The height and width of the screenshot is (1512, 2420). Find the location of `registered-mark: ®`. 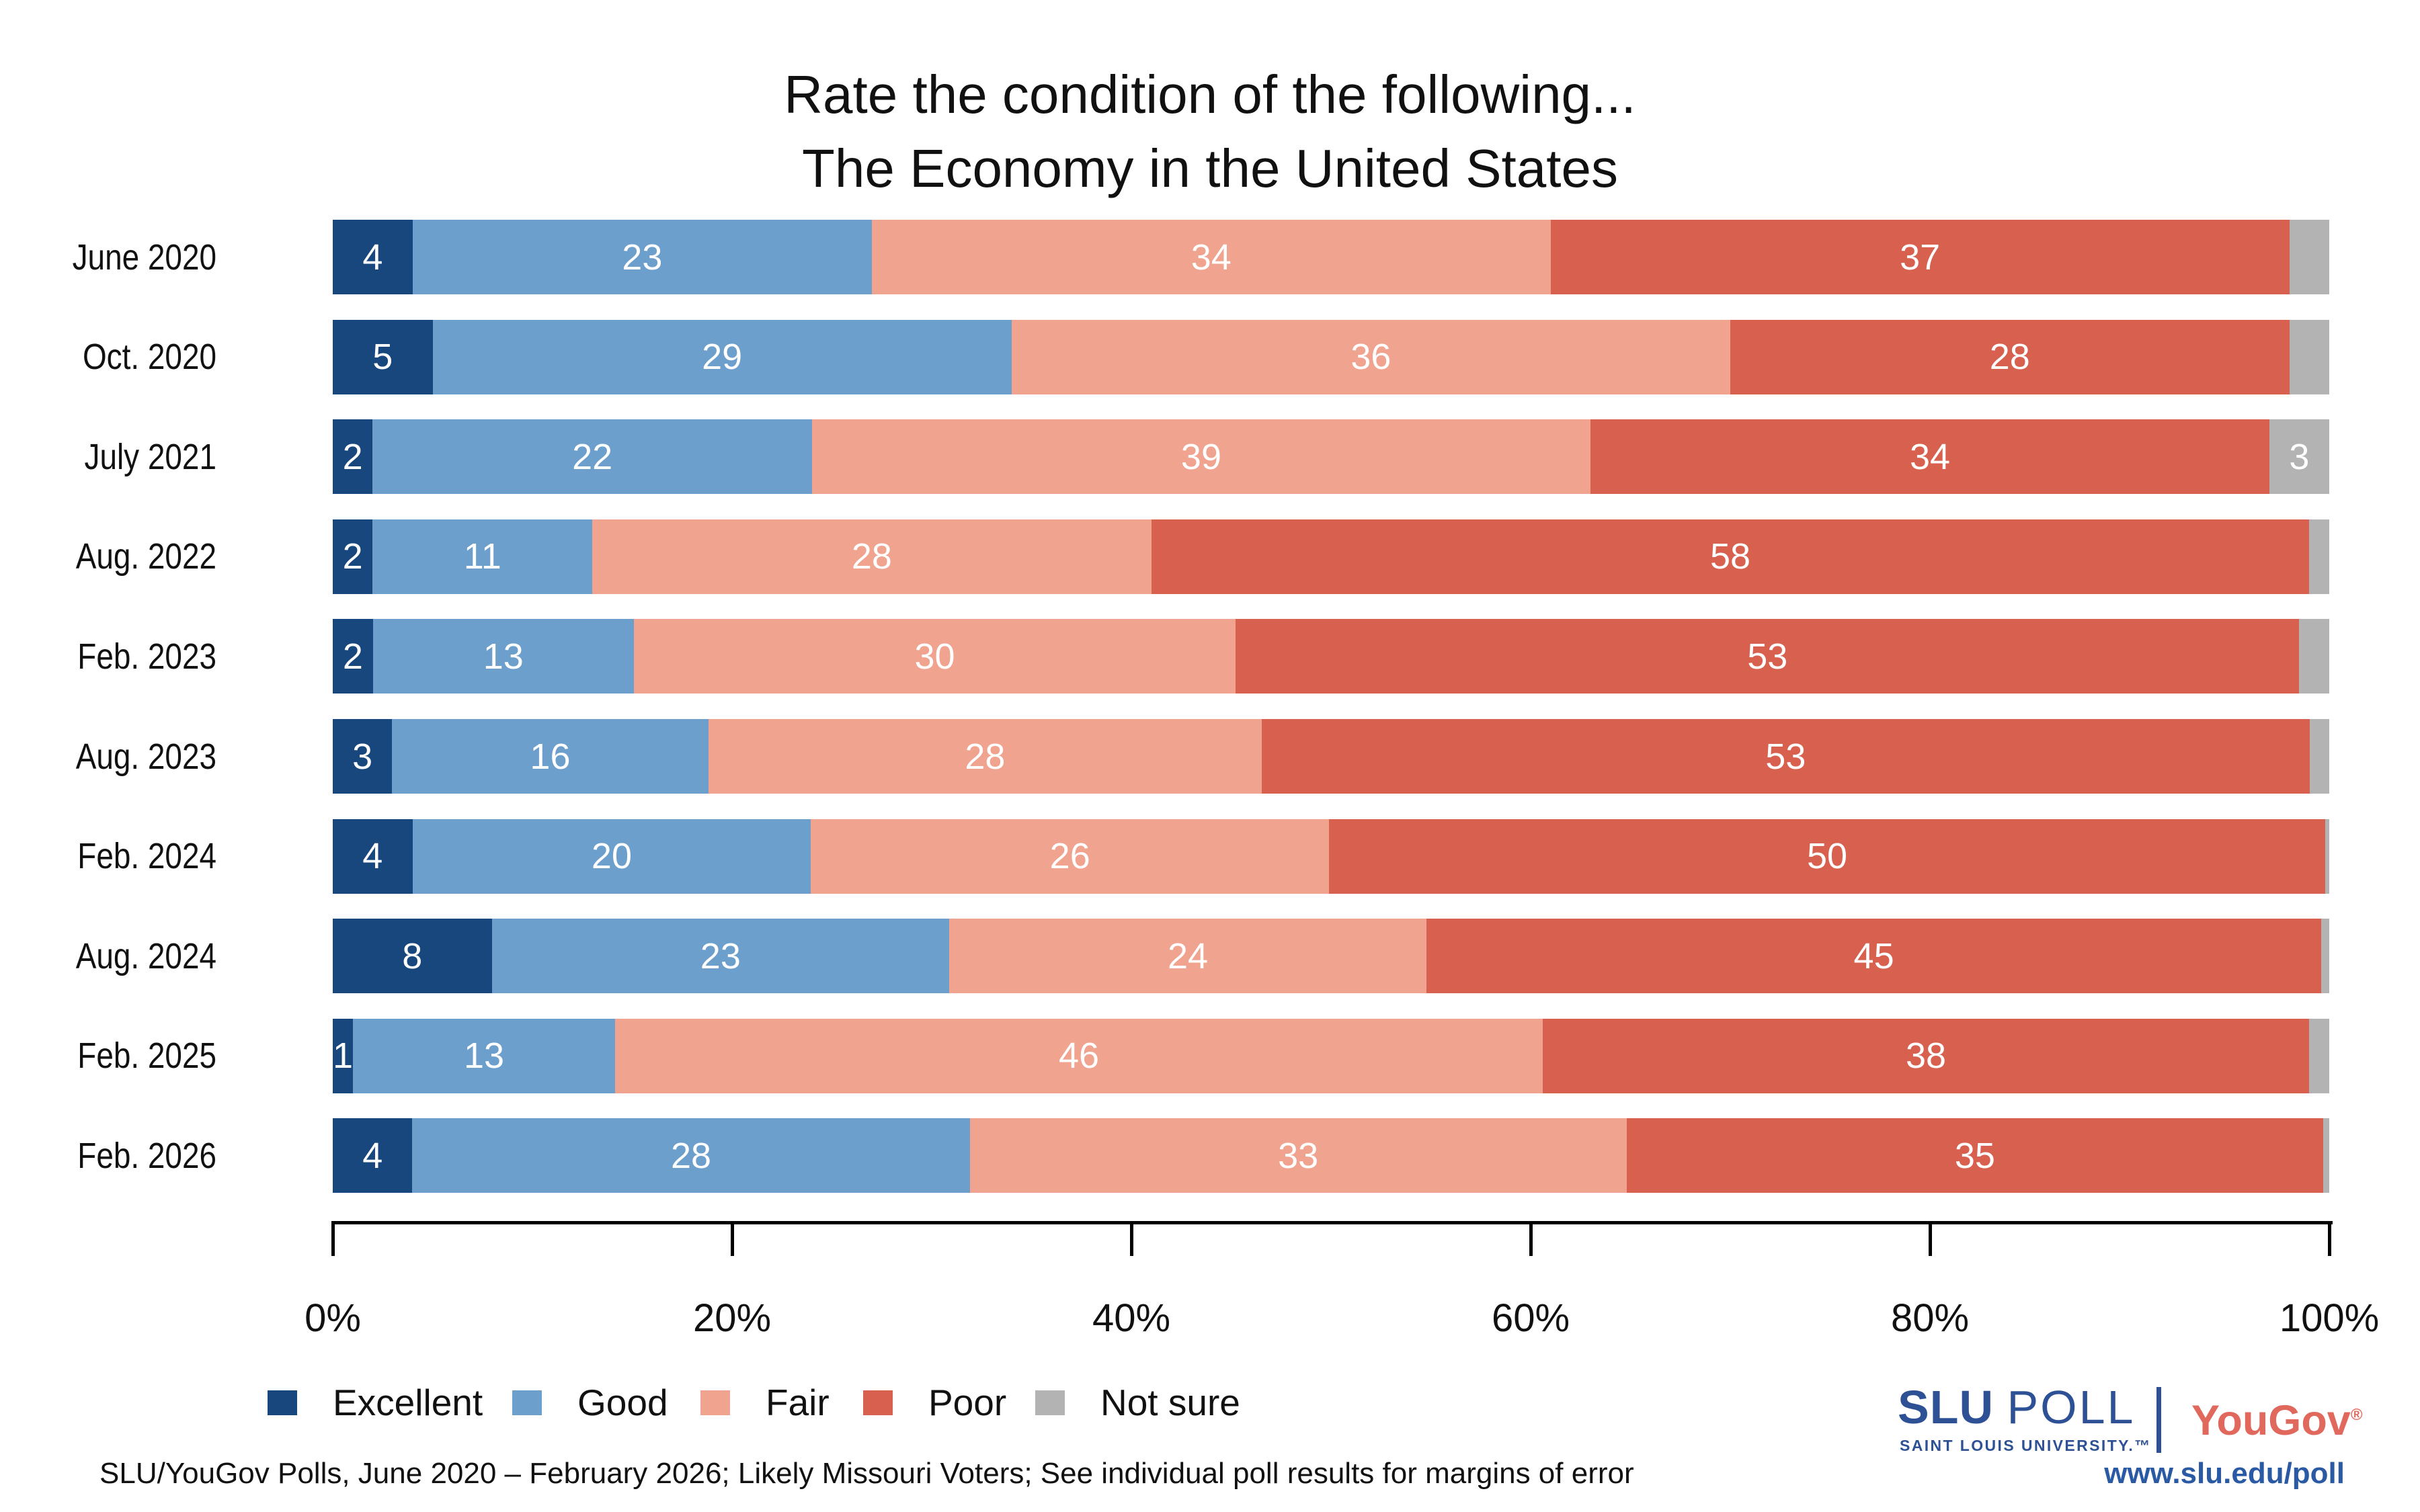

registered-mark: ® is located at coordinates (2356, 1415).